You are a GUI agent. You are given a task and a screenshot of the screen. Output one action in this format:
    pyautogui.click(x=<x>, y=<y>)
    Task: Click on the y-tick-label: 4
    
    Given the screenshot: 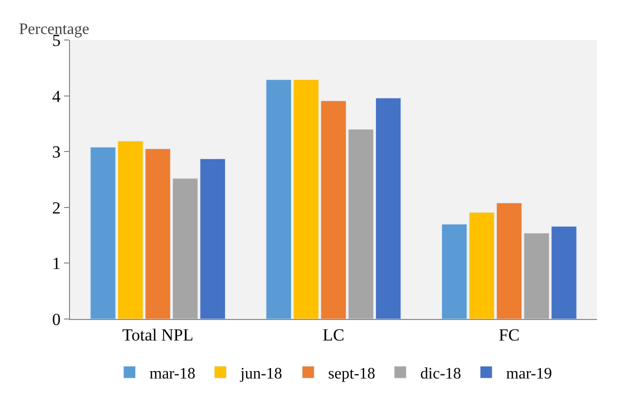 What is the action you would take?
    pyautogui.click(x=57, y=96)
    